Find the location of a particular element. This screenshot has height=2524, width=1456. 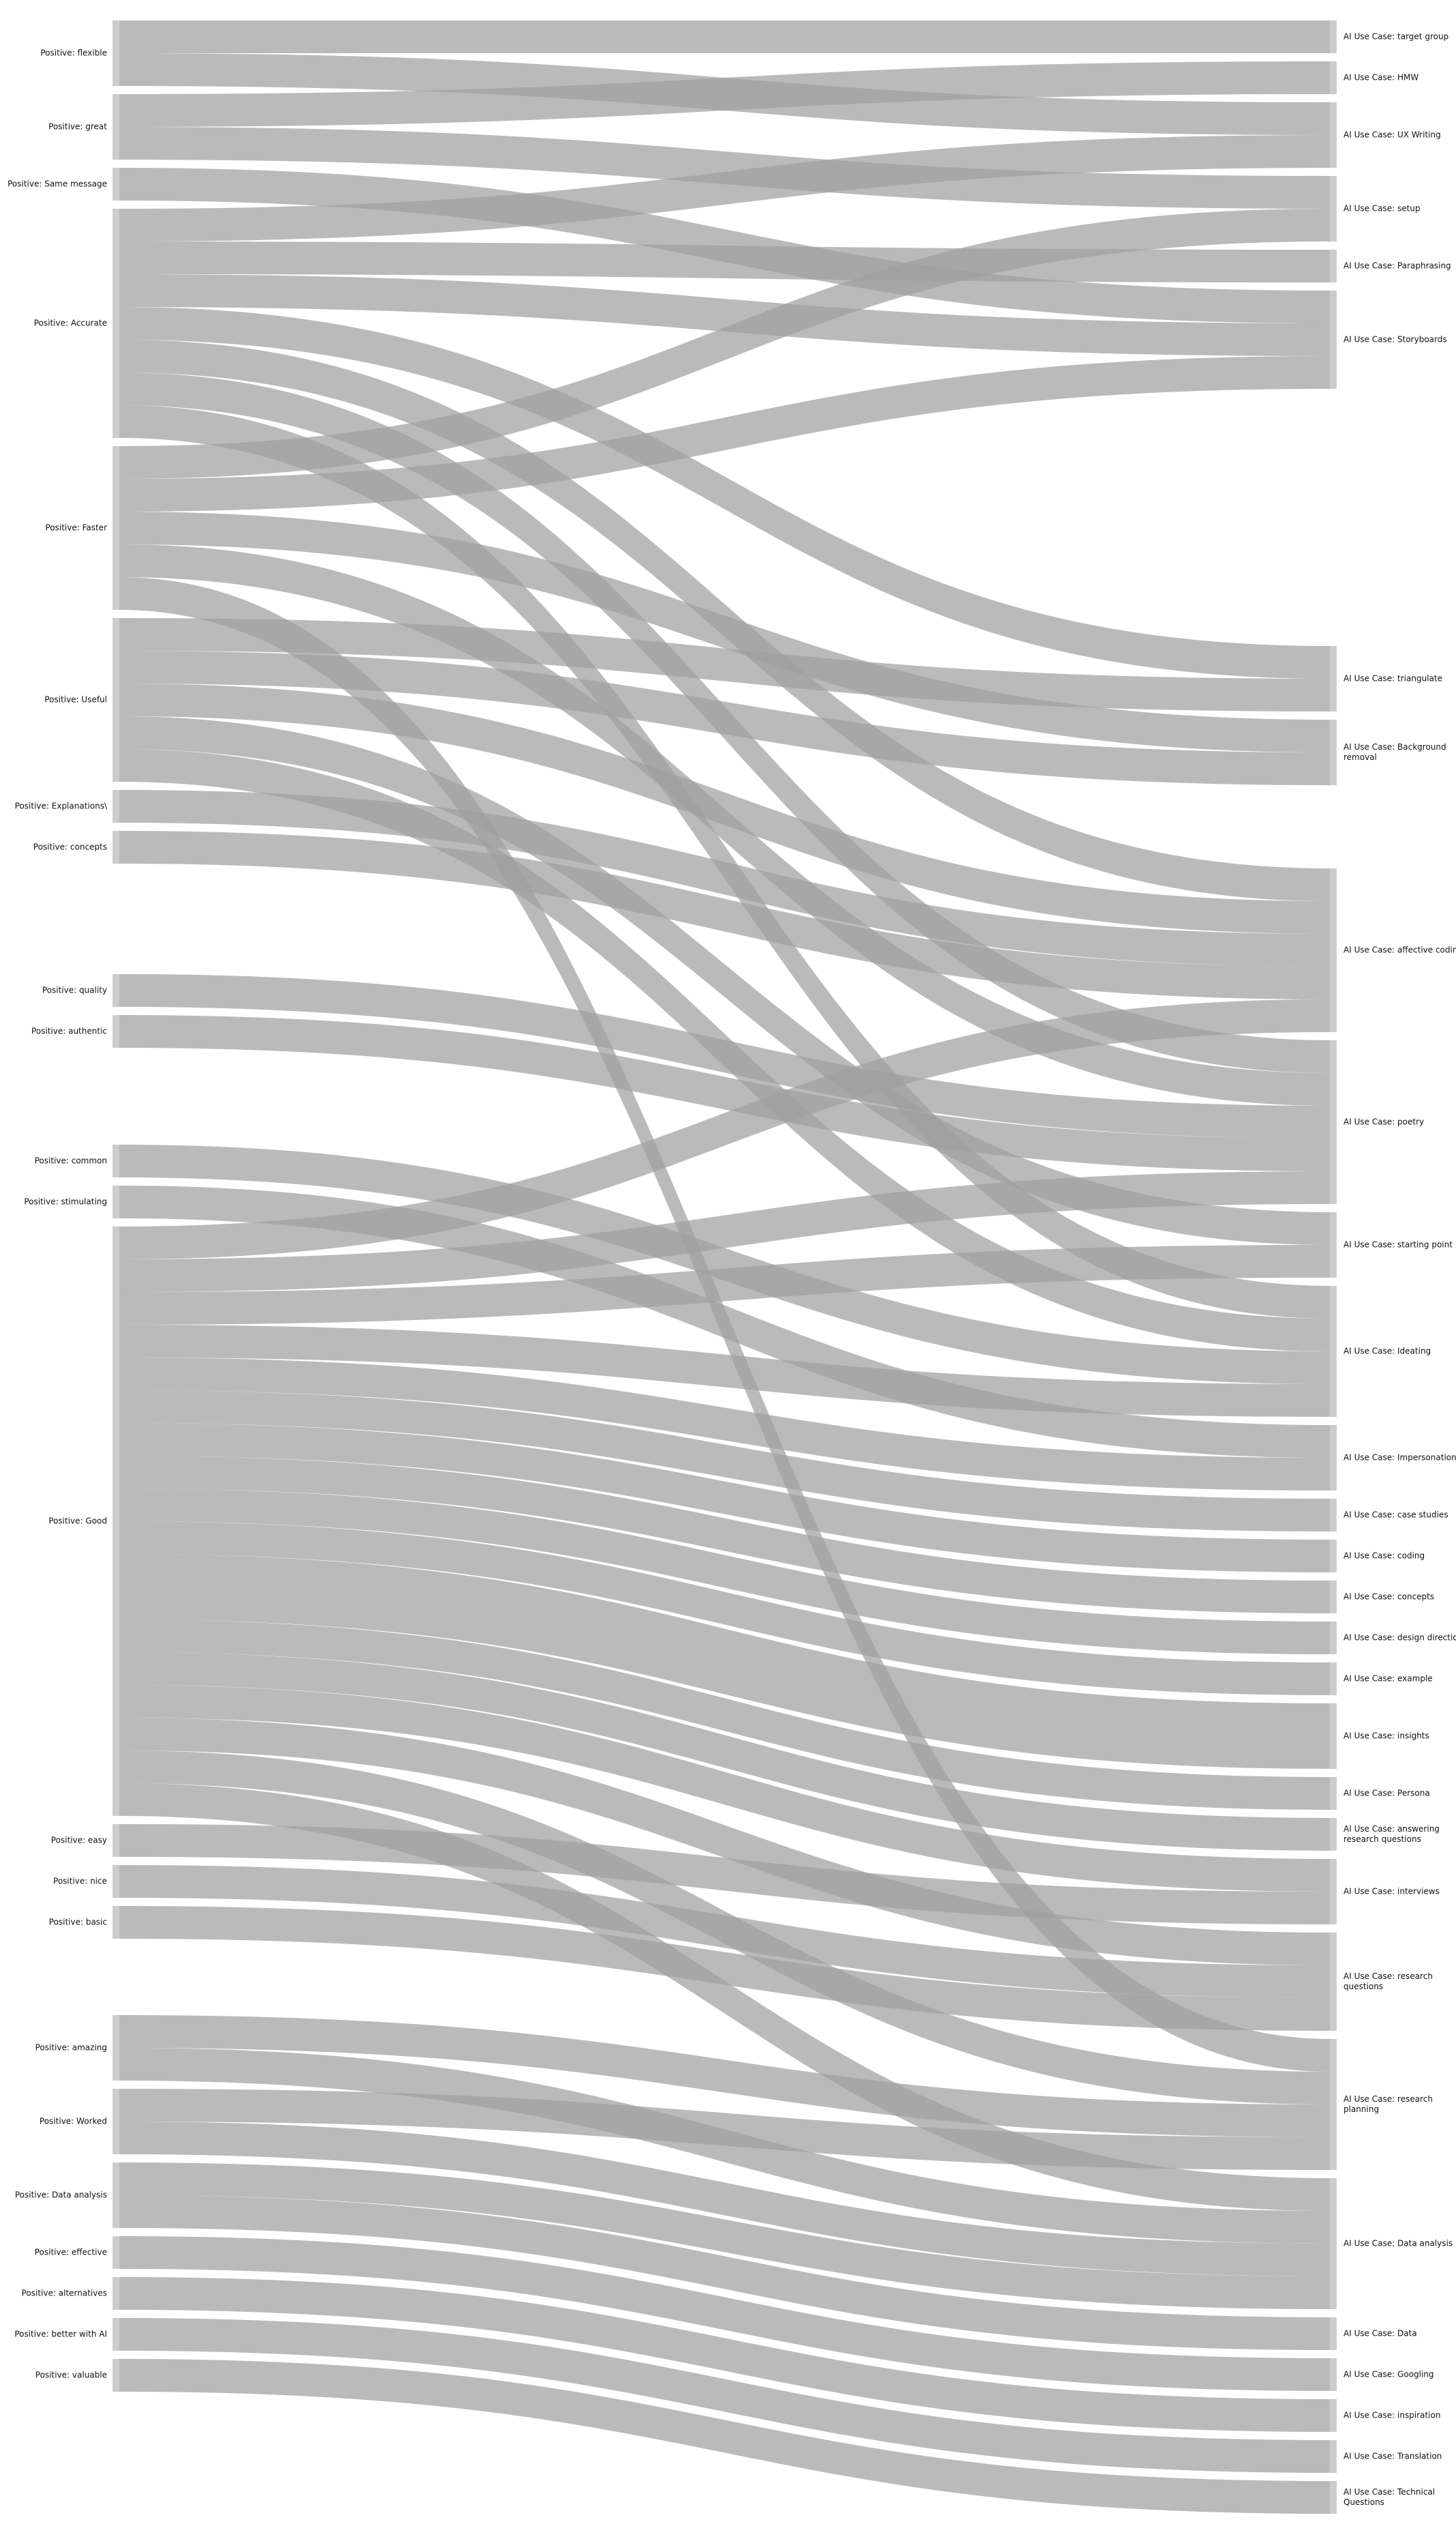

flow-good-to-data_analysis_uc is located at coordinates (724, 1997).